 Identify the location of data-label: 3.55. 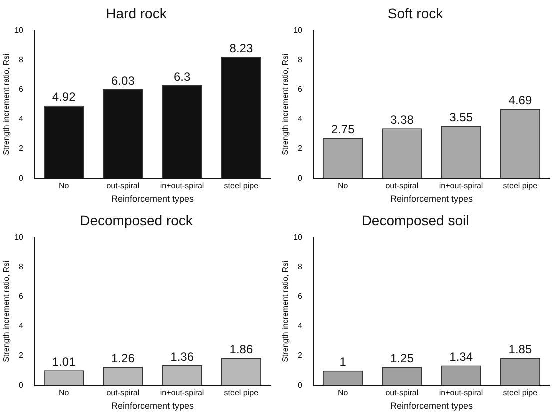
(462, 117).